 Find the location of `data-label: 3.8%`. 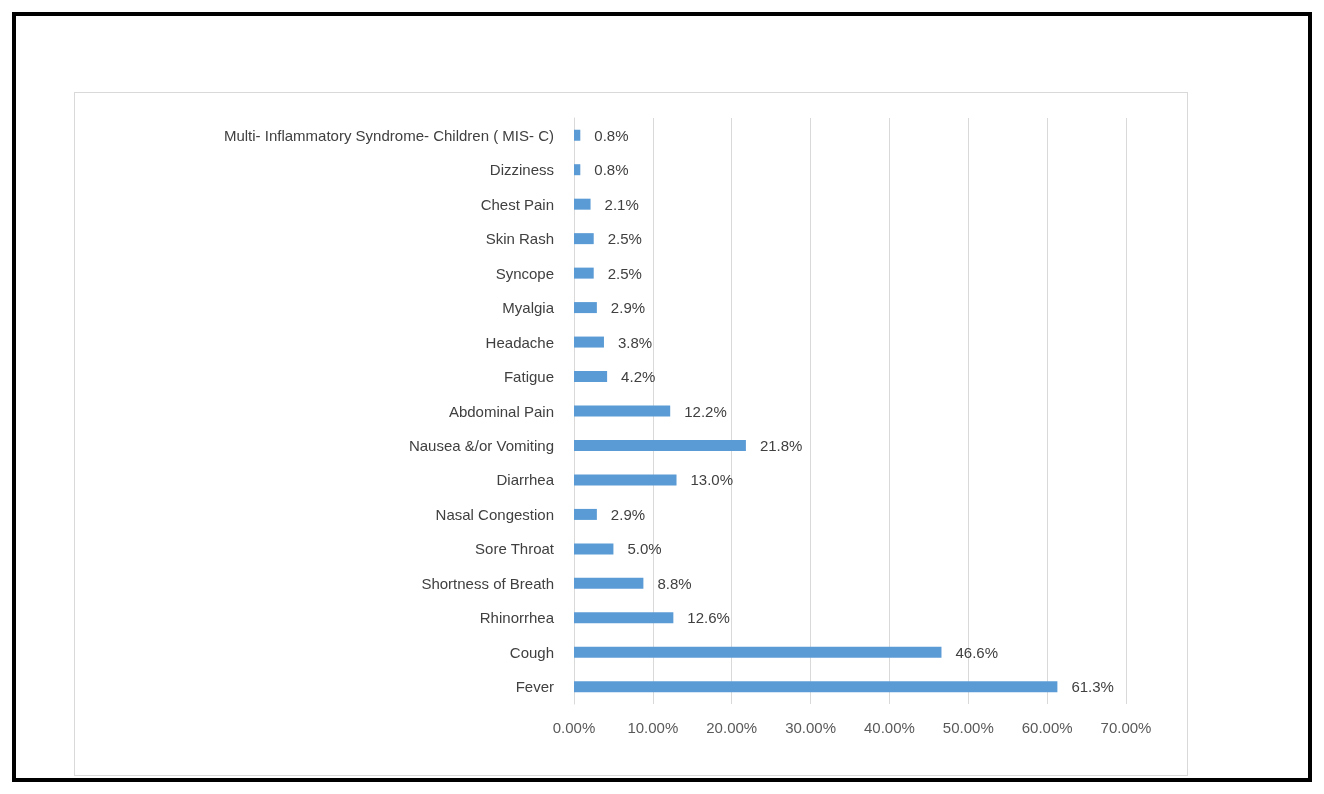

data-label: 3.8% is located at coordinates (635, 342).